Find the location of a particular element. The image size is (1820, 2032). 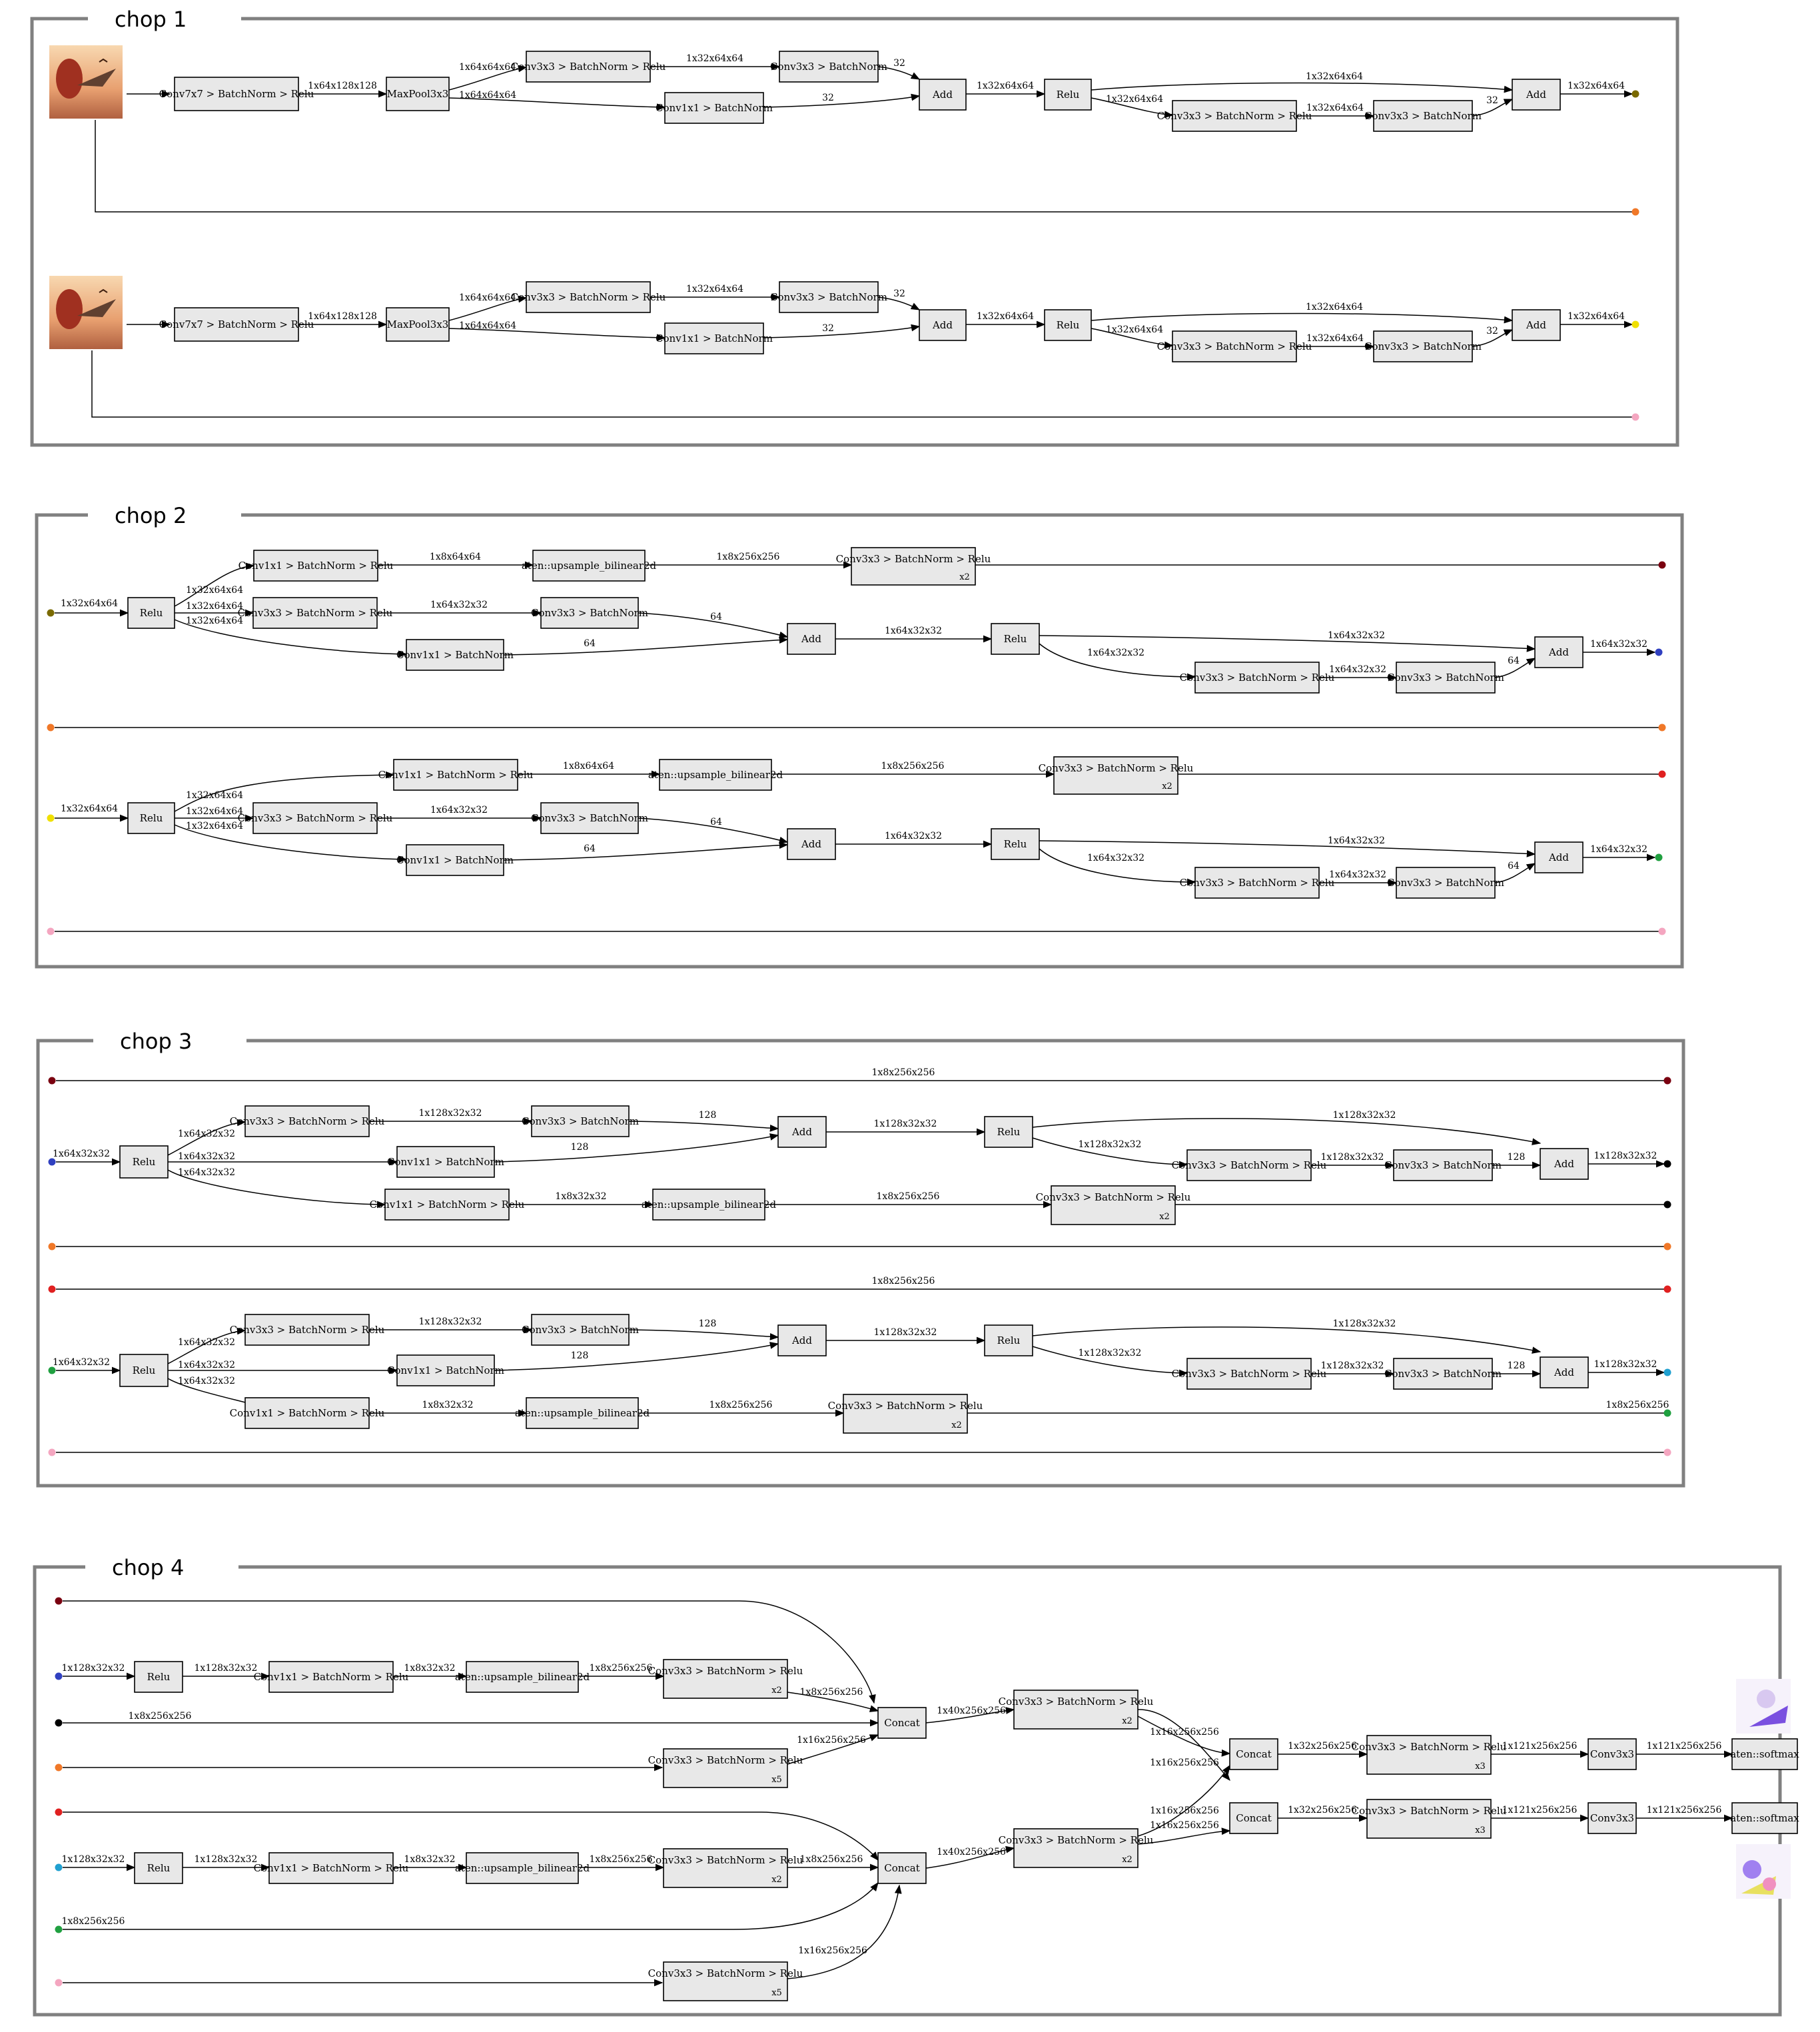

node-label: Conv3x3 > BatchNorm is located at coordinates (828, 297).